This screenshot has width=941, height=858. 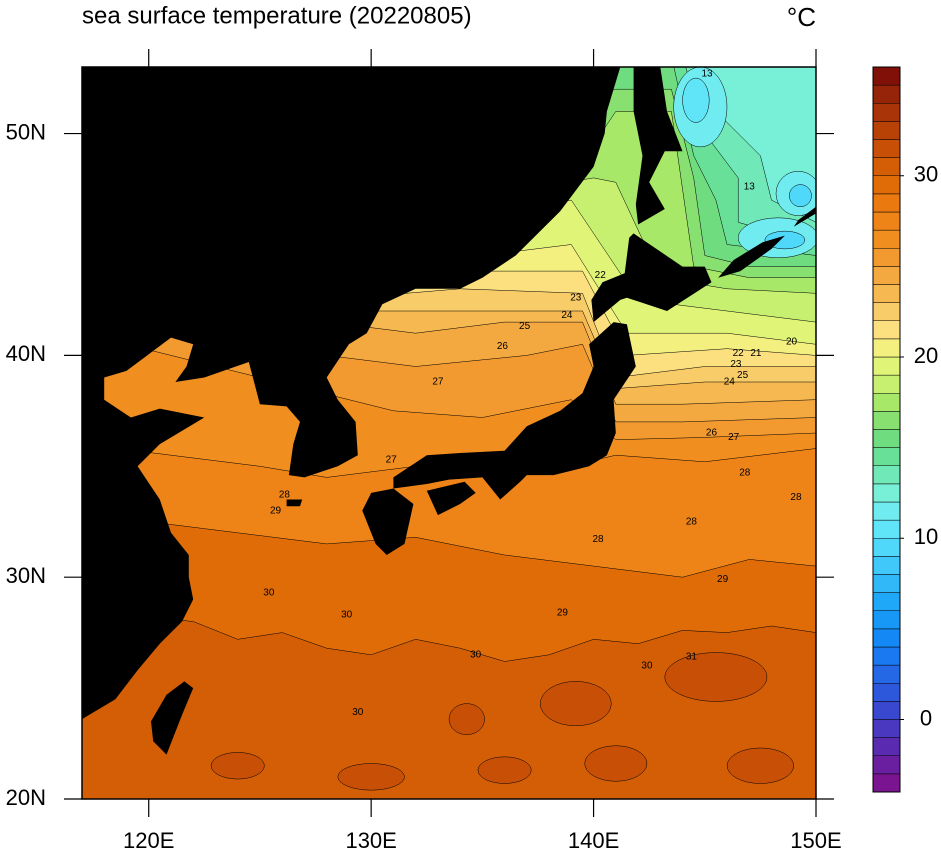 What do you see at coordinates (503, 346) in the screenshot?
I see `contour-label: 26` at bounding box center [503, 346].